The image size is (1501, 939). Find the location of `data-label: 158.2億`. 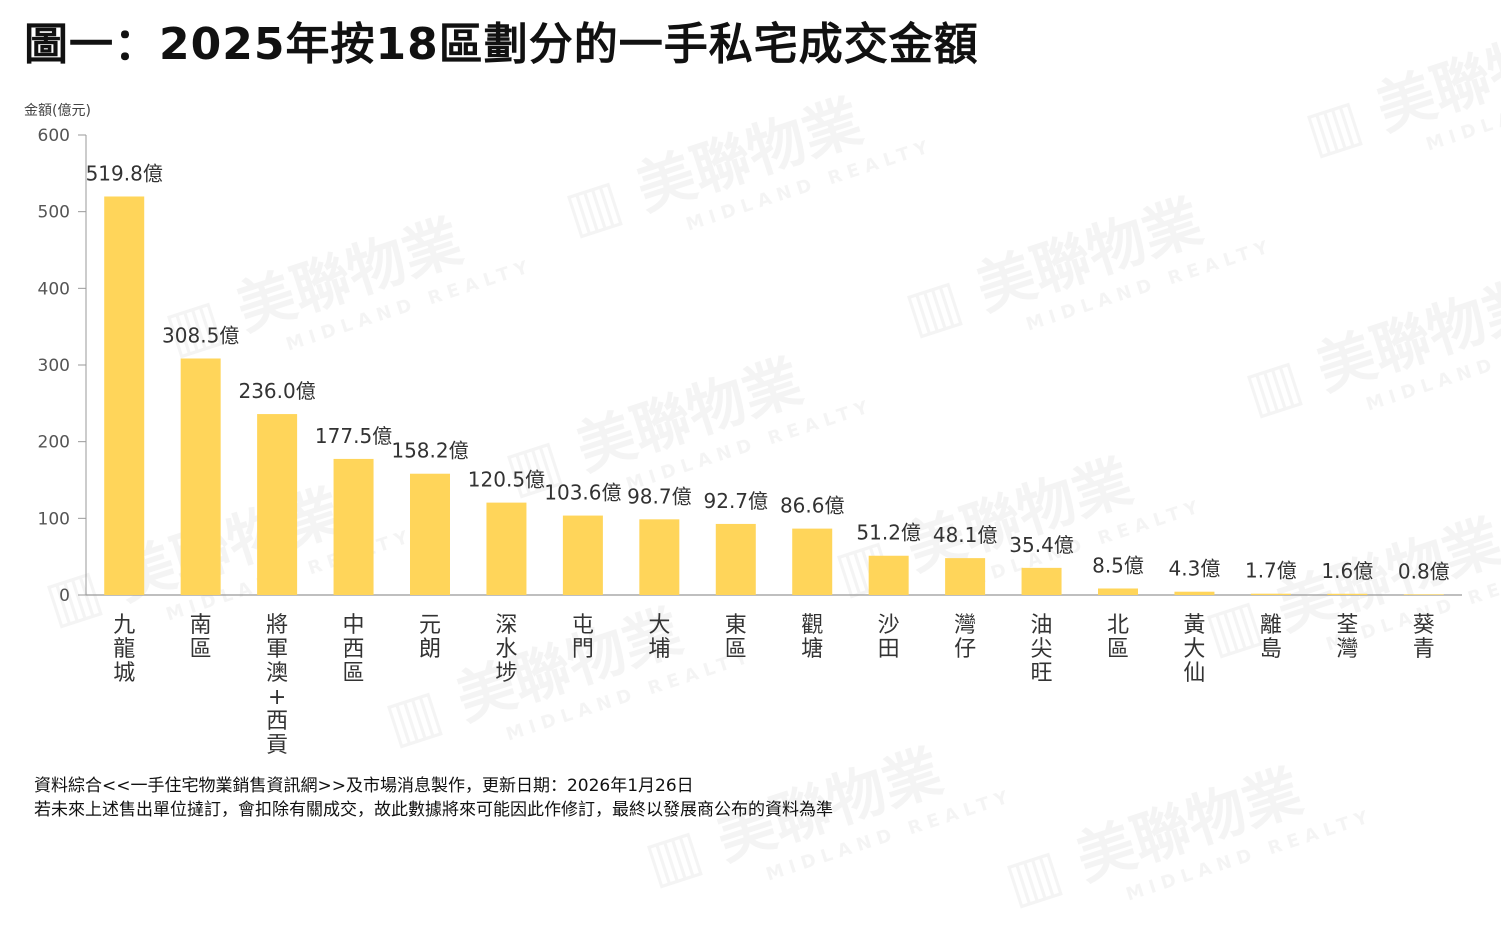

data-label: 158.2億 is located at coordinates (429, 451).